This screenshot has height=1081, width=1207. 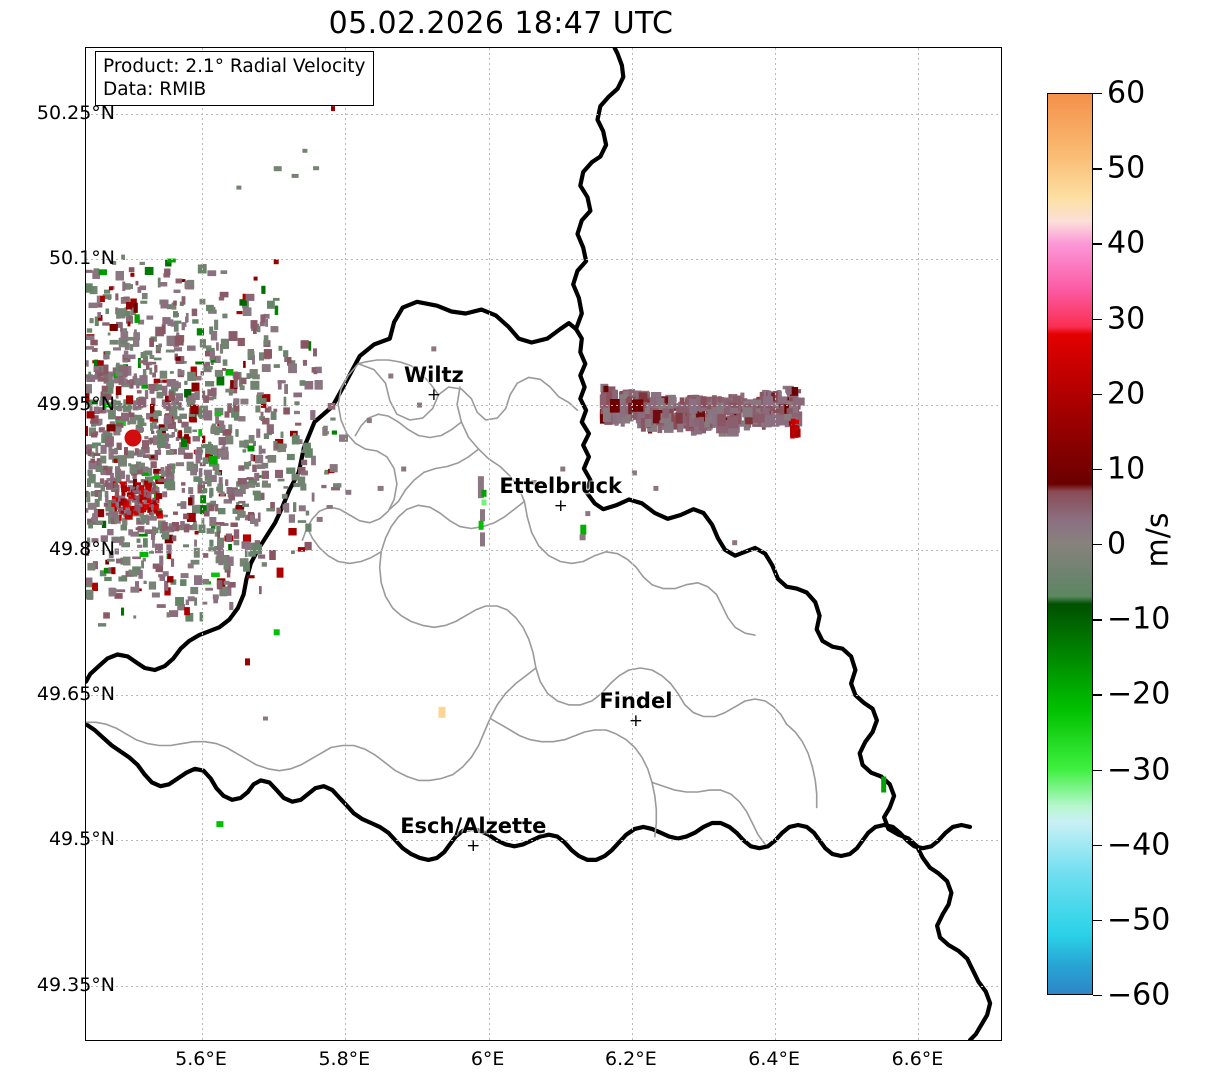 I want to click on x-axis-tick-label: 6.4°E, so click(x=774, y=1059).